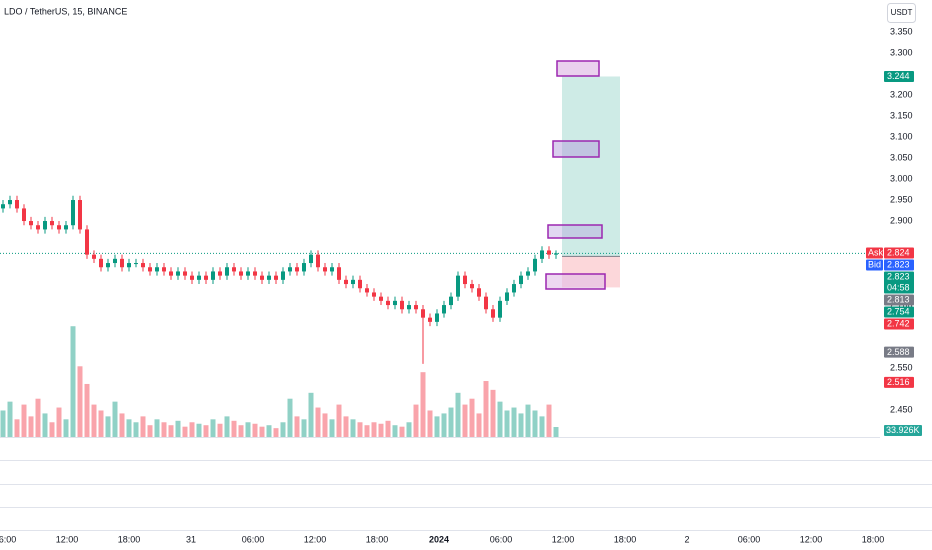 The height and width of the screenshot is (550, 932). What do you see at coordinates (898, 287) in the screenshot?
I see `price-timer: 04:58` at bounding box center [898, 287].